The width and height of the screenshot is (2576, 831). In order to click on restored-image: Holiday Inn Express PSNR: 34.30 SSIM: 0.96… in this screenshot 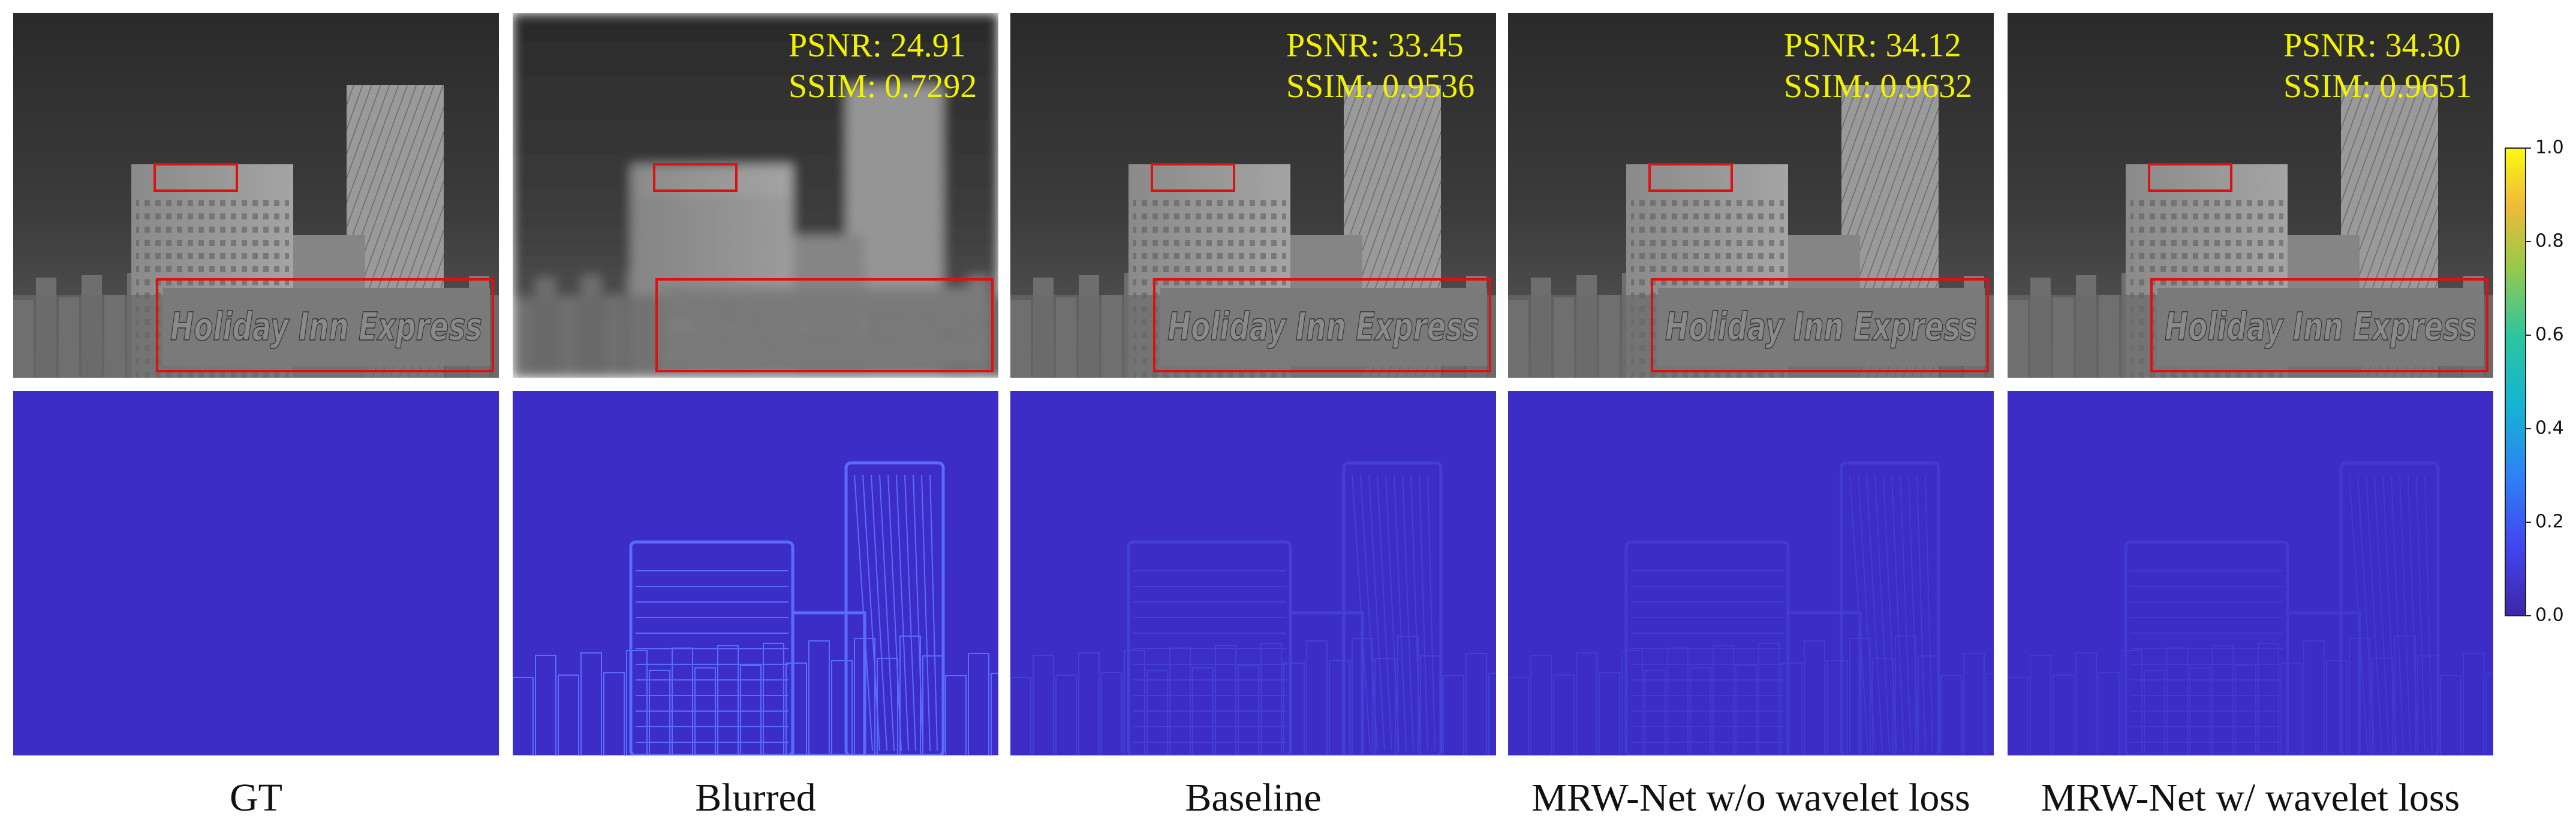, I will do `click(2250, 195)`.